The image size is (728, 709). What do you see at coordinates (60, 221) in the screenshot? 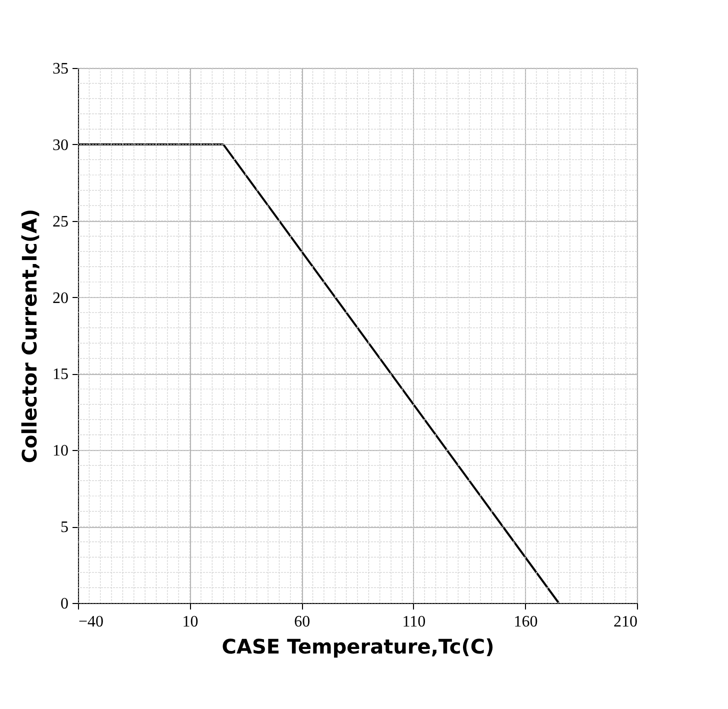
I see `y-tick-label: 25` at bounding box center [60, 221].